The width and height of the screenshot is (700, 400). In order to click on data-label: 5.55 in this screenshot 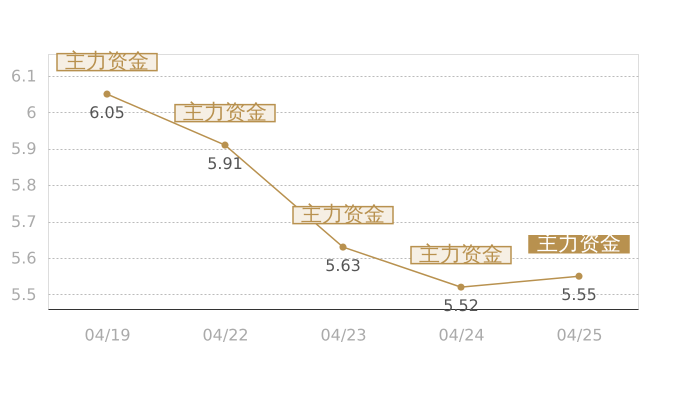, I will do `click(579, 294)`.